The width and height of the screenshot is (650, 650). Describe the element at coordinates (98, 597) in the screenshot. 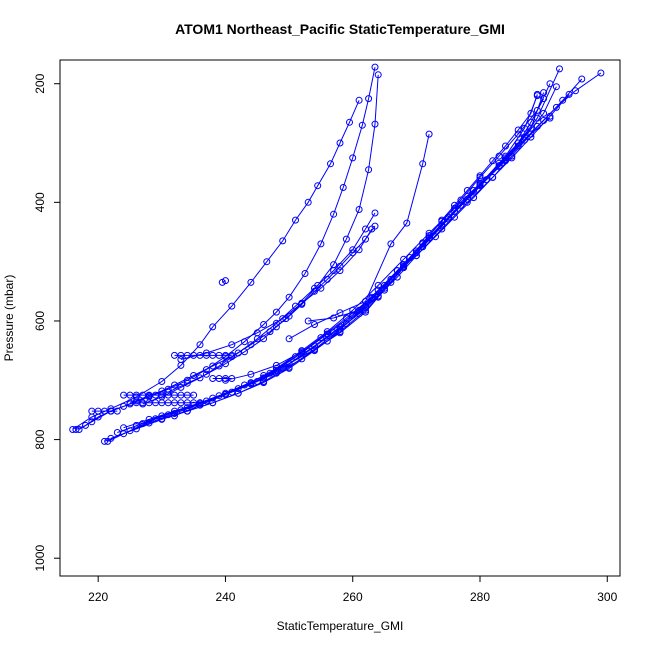

I see `x-tick-label: 220` at that location.